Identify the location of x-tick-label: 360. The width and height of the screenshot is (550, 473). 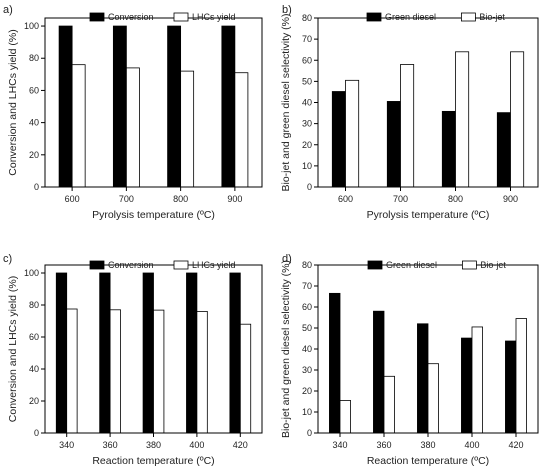
(110, 445).